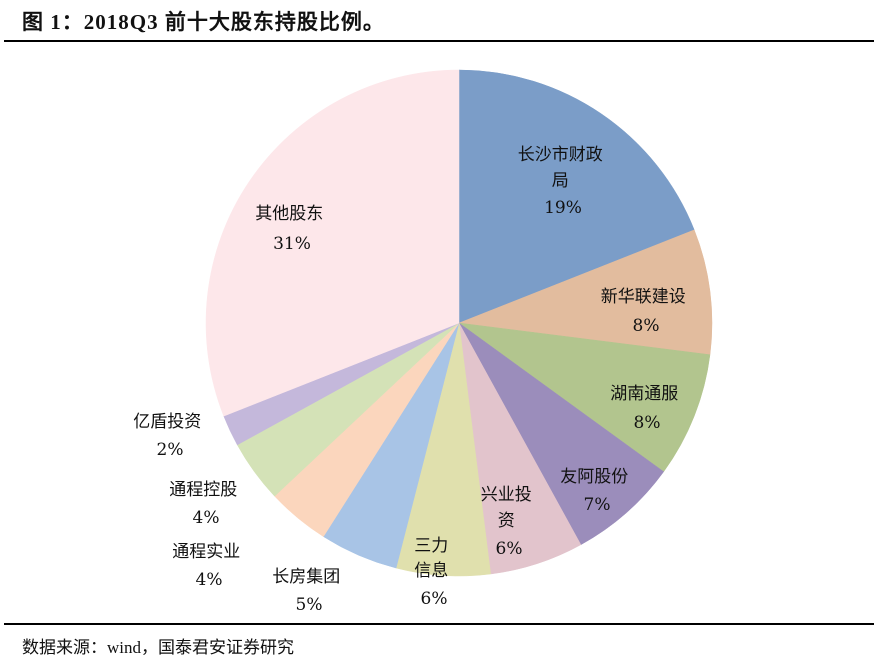 This screenshot has height=667, width=891. What do you see at coordinates (169, 436) in the screenshot?
I see `slice-label-9: 亿盾投资 2%` at bounding box center [169, 436].